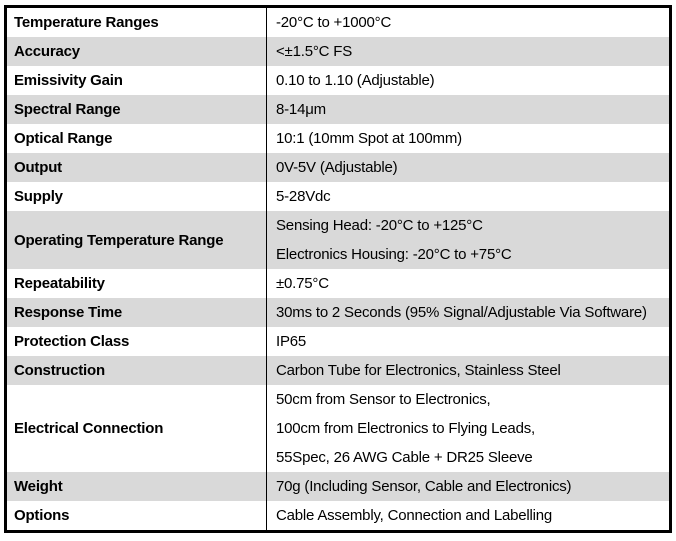  I want to click on table-row: Accuracy <±1.5°C FS, so click(338, 51).